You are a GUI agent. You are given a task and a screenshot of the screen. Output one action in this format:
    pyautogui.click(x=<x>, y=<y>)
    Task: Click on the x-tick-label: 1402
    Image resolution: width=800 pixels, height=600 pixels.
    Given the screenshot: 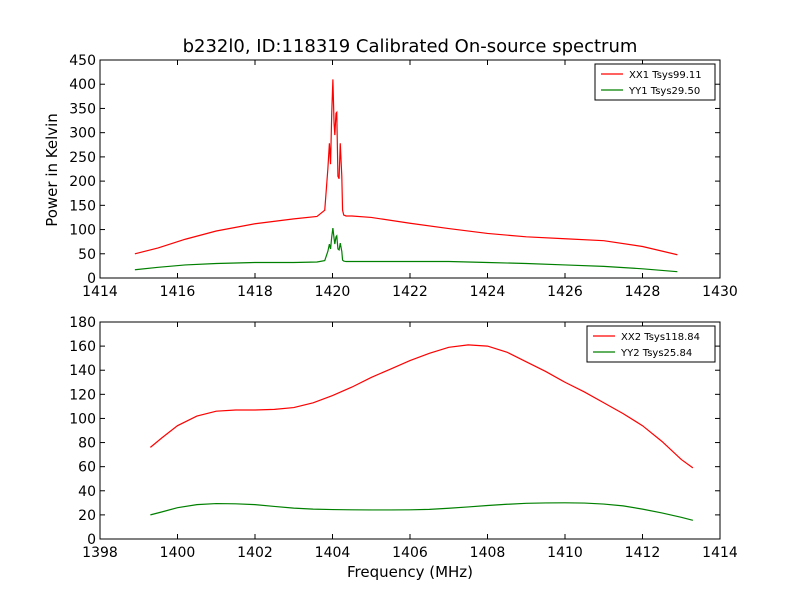 What is the action you would take?
    pyautogui.click(x=255, y=553)
    